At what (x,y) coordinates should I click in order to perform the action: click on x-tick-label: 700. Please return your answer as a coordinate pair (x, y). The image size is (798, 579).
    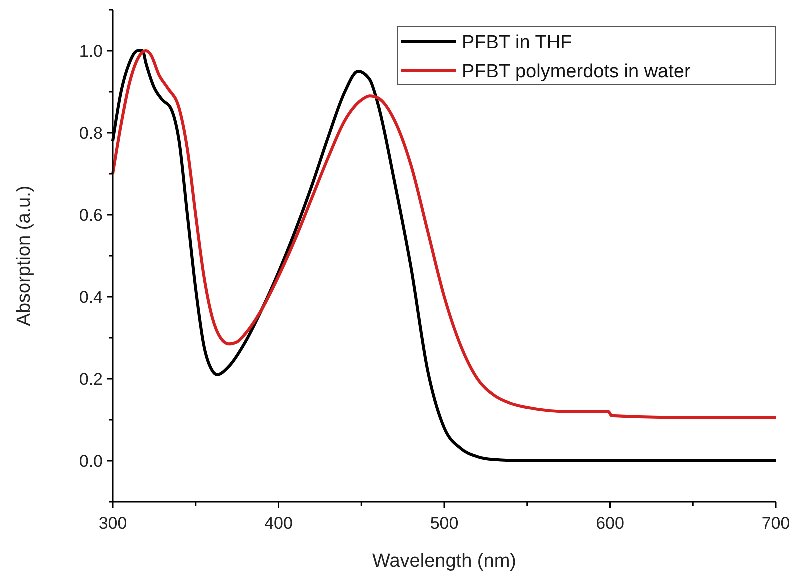
    Looking at the image, I should click on (776, 523).